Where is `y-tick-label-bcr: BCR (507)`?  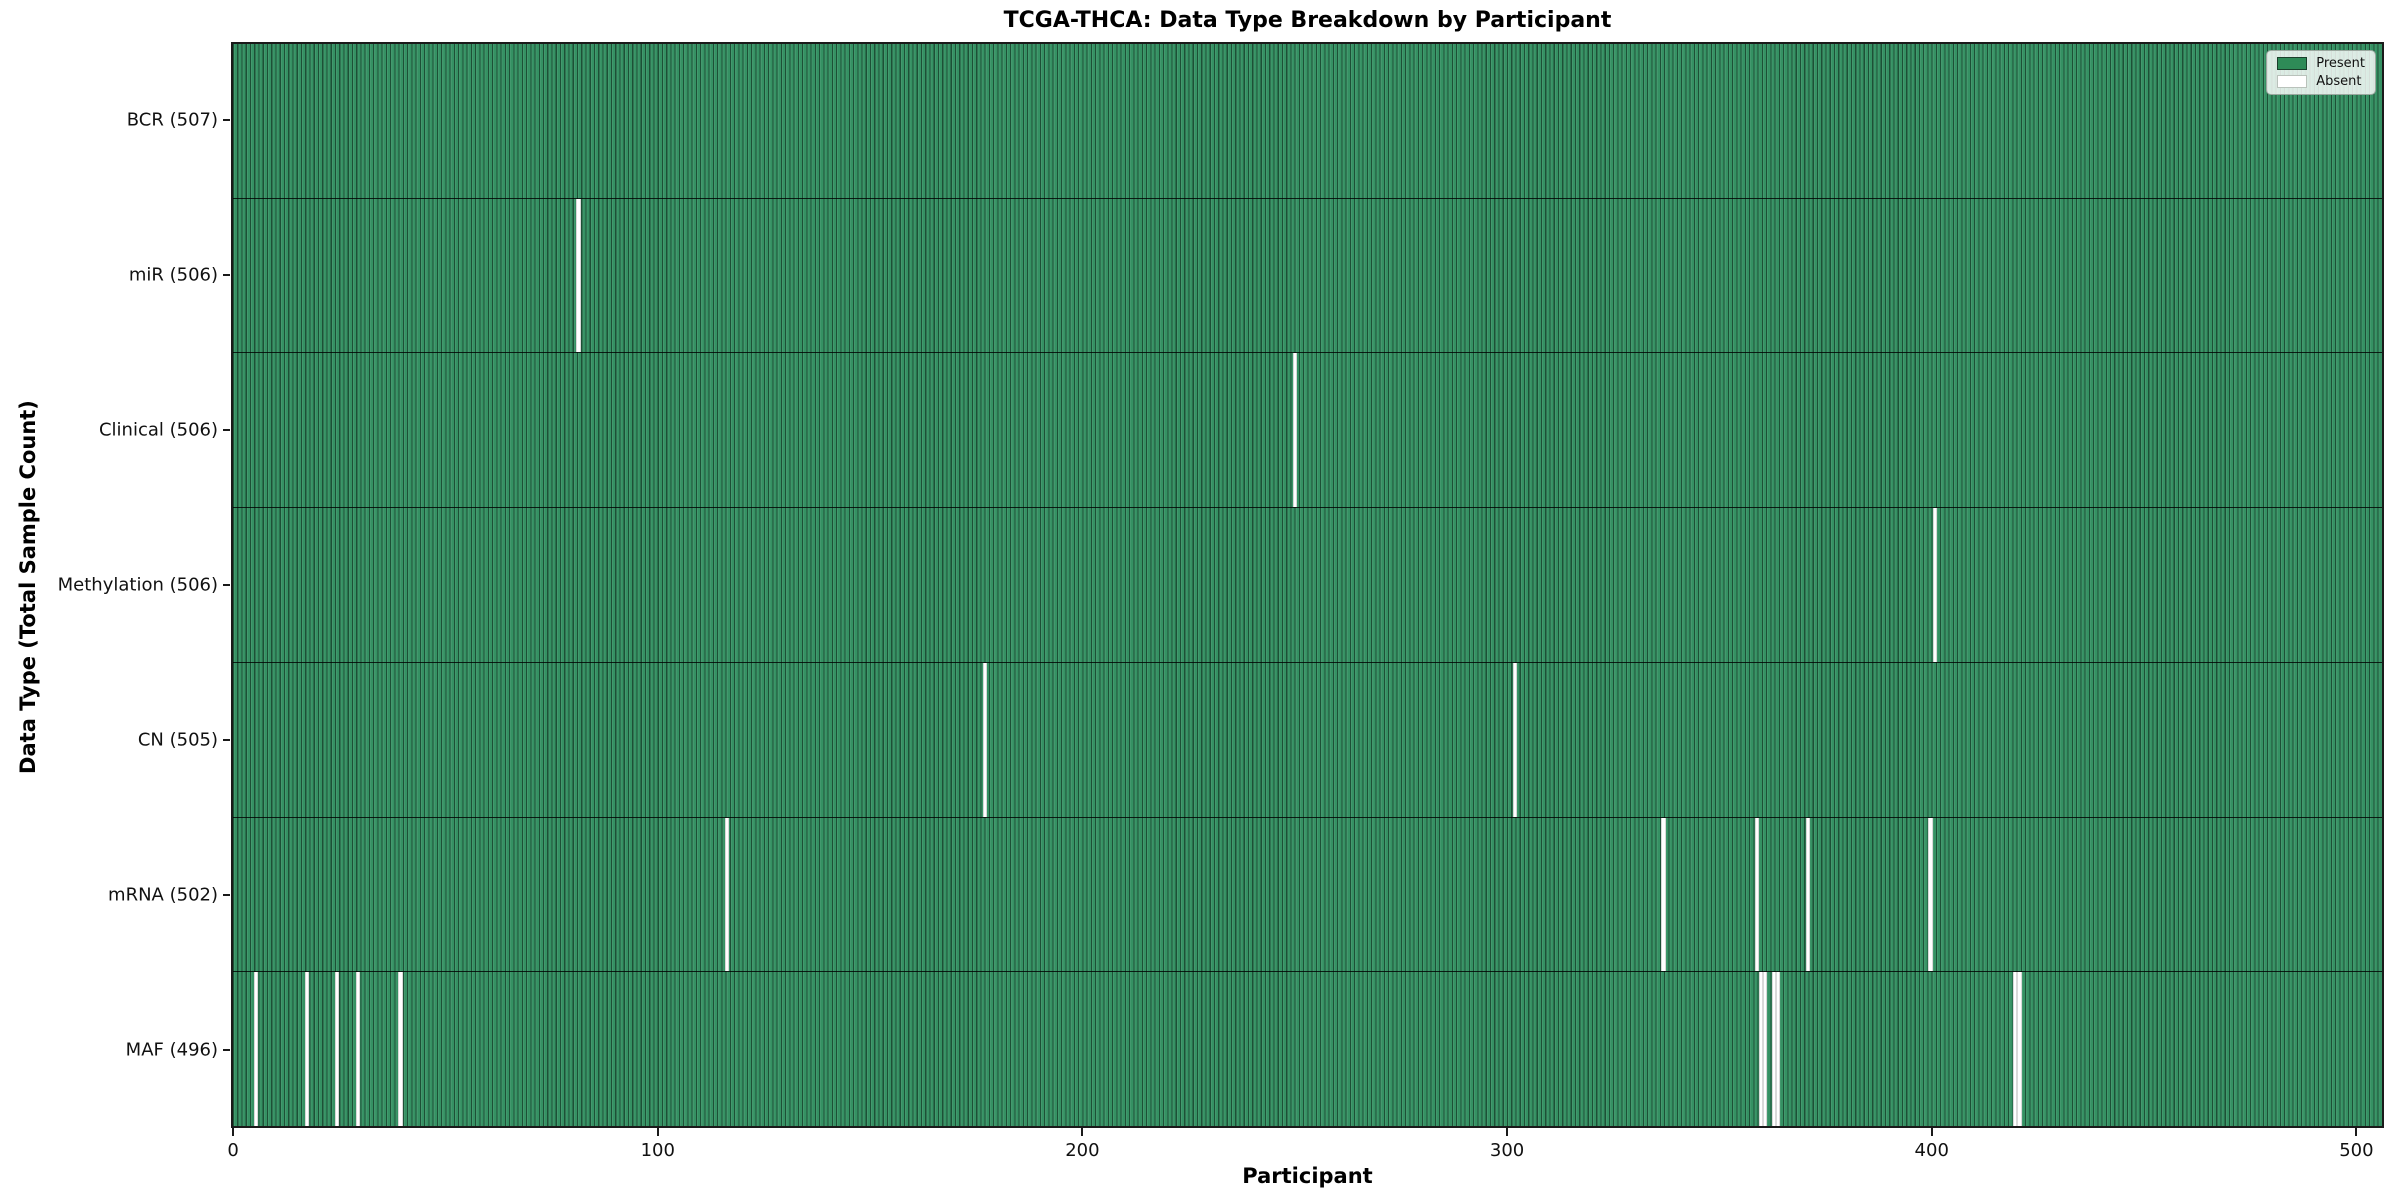 y-tick-label-bcr: BCR (507) is located at coordinates (172, 120).